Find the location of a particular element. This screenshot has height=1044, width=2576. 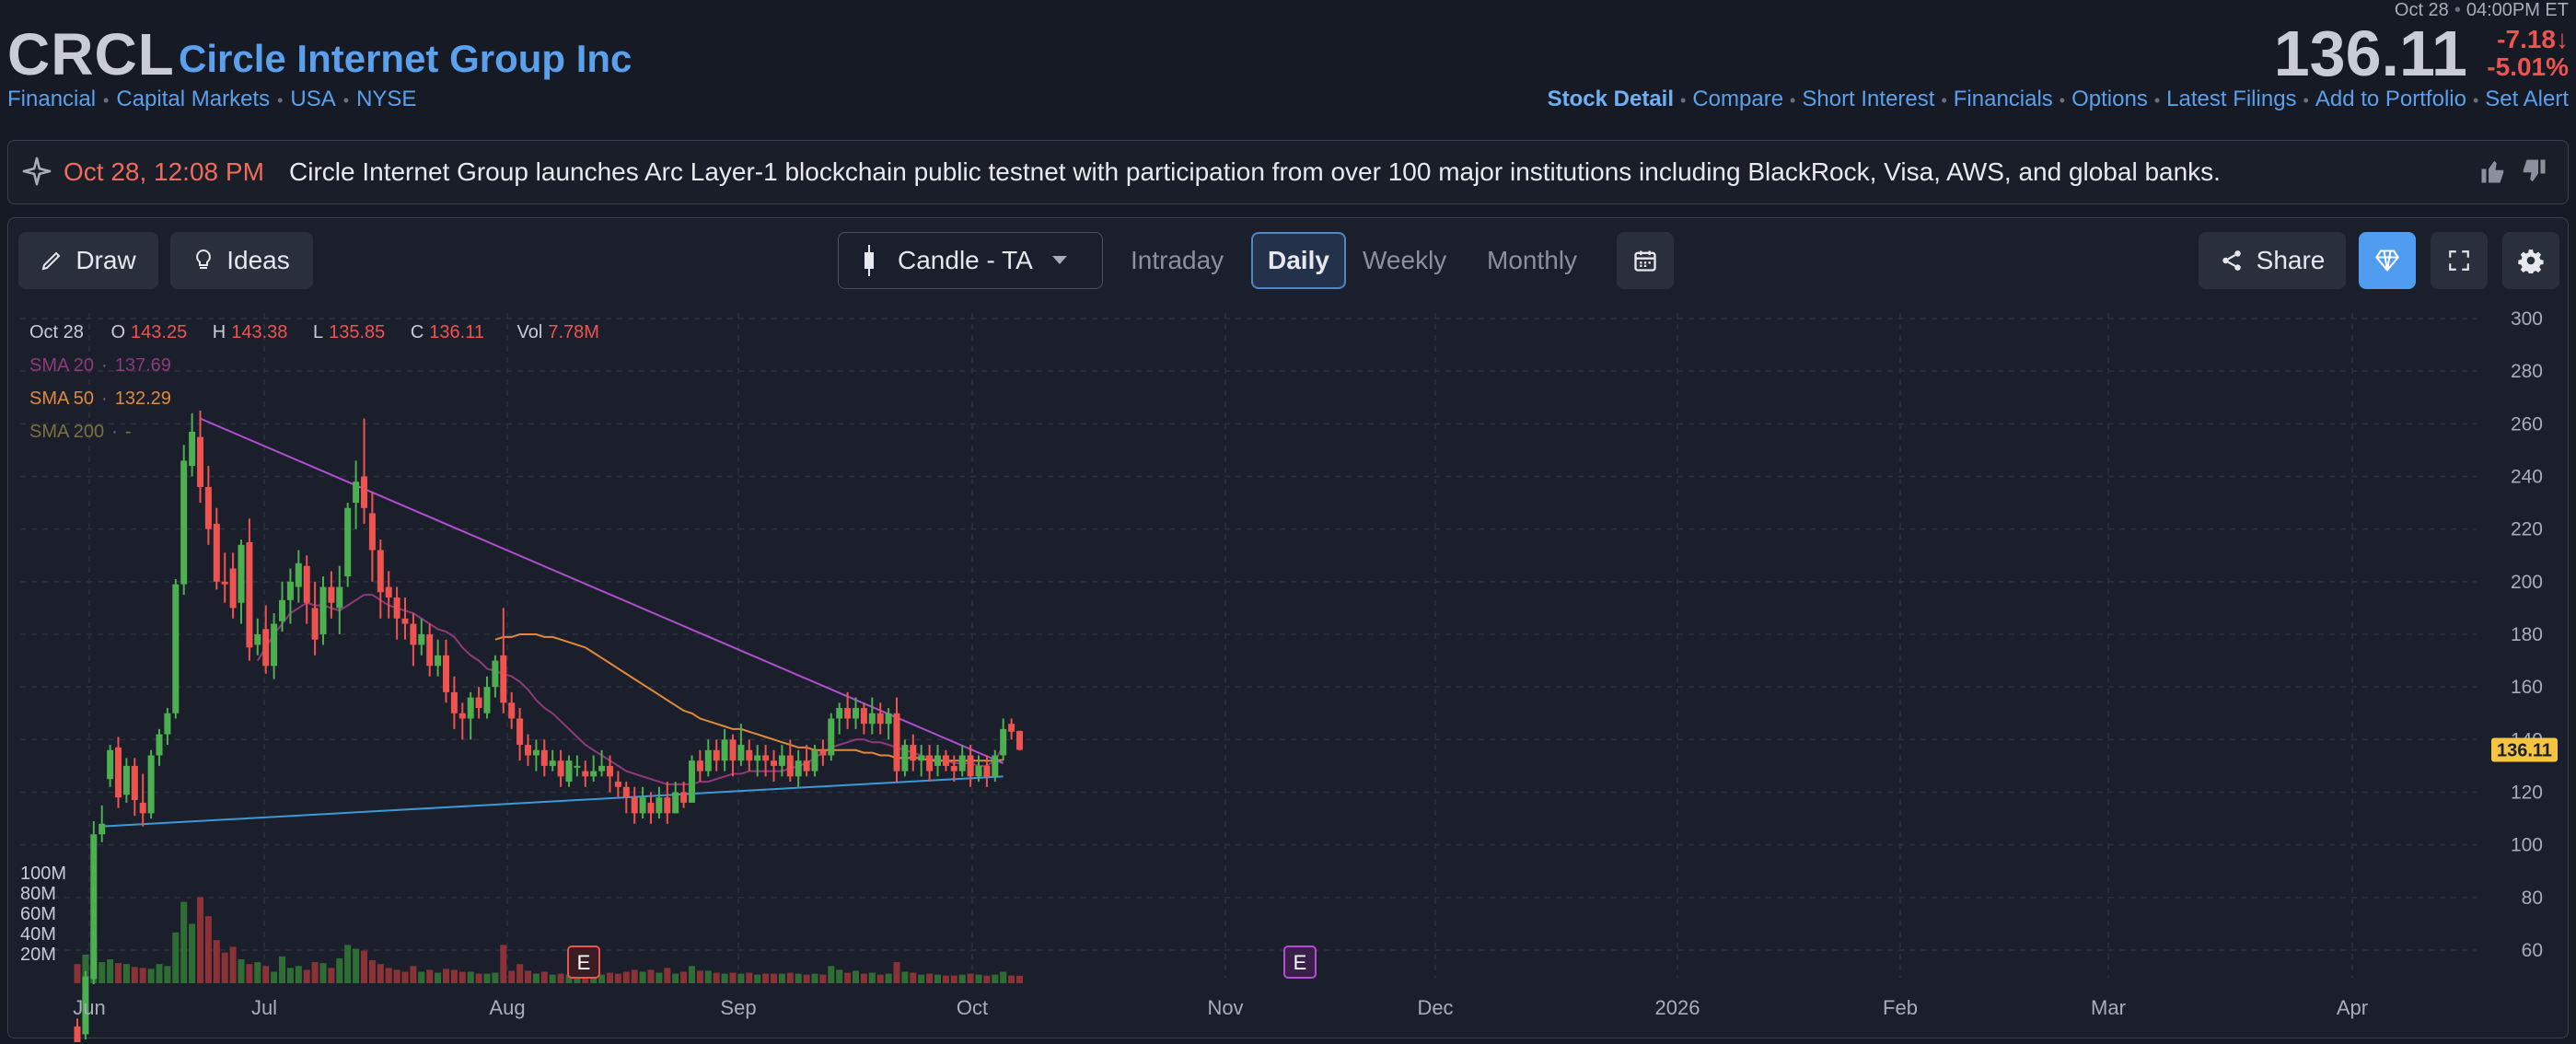

earnings-badge is located at coordinates (583, 962).